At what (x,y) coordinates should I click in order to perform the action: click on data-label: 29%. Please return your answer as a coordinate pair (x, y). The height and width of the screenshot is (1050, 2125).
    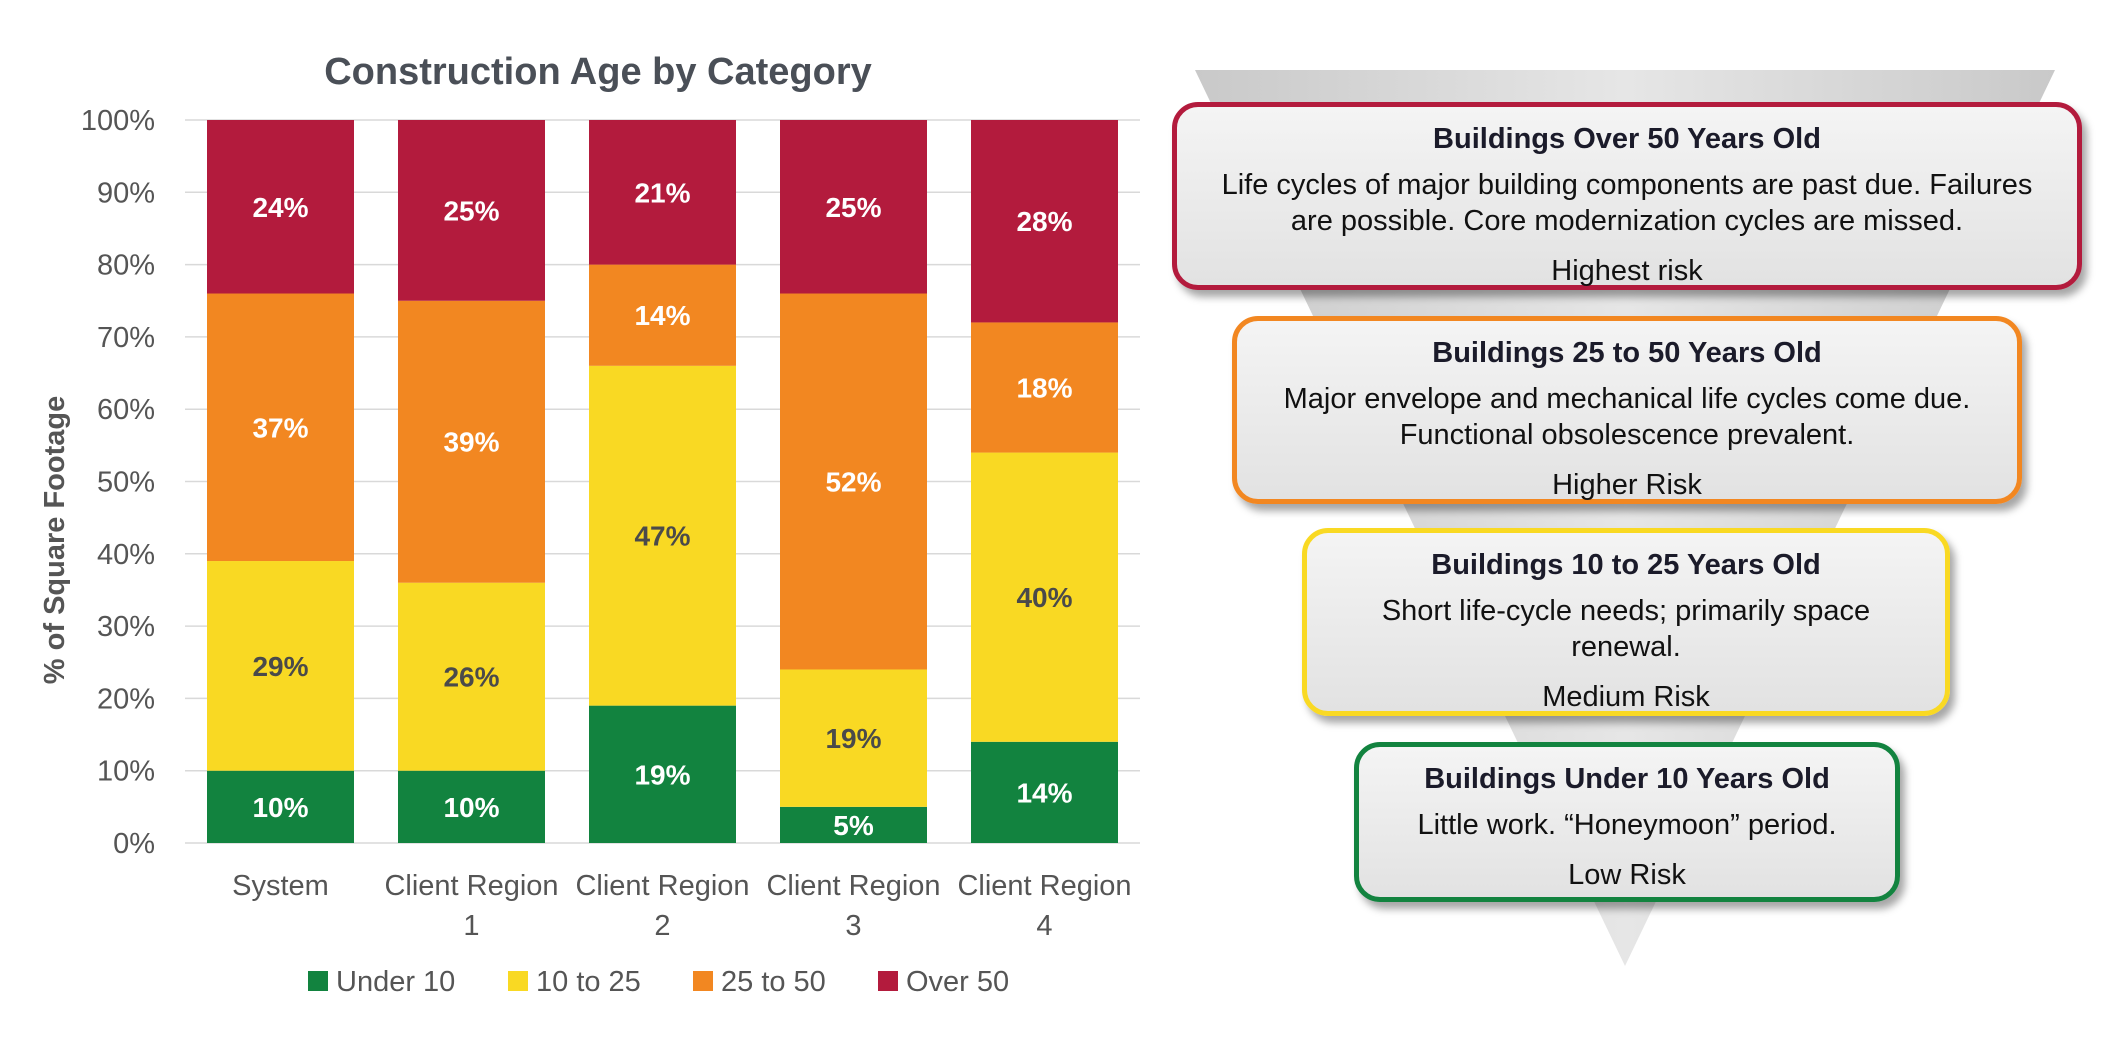
    Looking at the image, I should click on (280, 666).